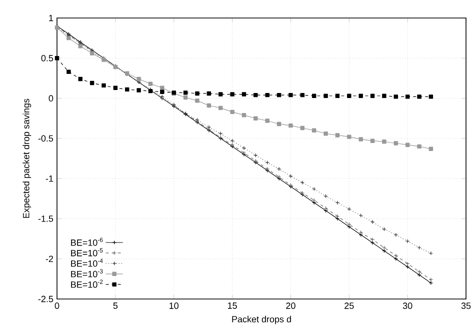  Describe the element at coordinates (46, 138) in the screenshot. I see `y-tick-label: -0.5` at that location.